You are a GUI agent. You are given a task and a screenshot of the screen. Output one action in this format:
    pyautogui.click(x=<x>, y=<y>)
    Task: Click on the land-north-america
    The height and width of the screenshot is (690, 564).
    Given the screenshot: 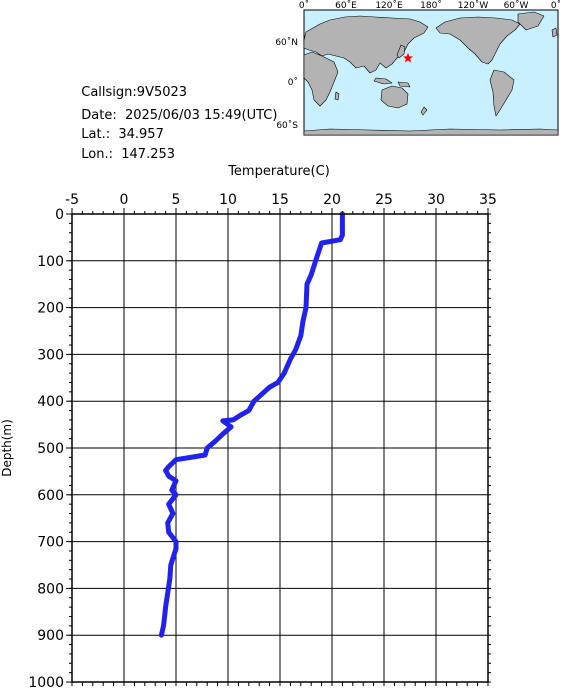 What is the action you would take?
    pyautogui.click(x=478, y=40)
    